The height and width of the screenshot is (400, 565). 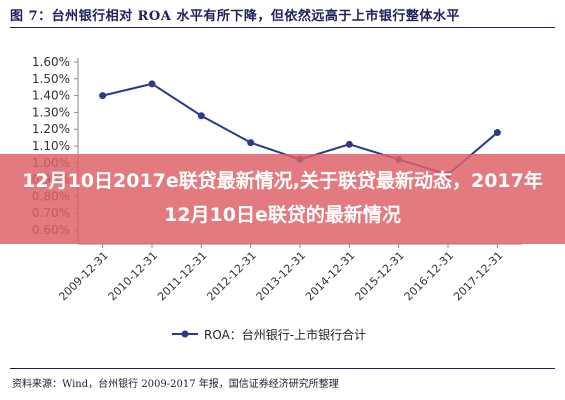 I want to click on title-rule, so click(x=282, y=27).